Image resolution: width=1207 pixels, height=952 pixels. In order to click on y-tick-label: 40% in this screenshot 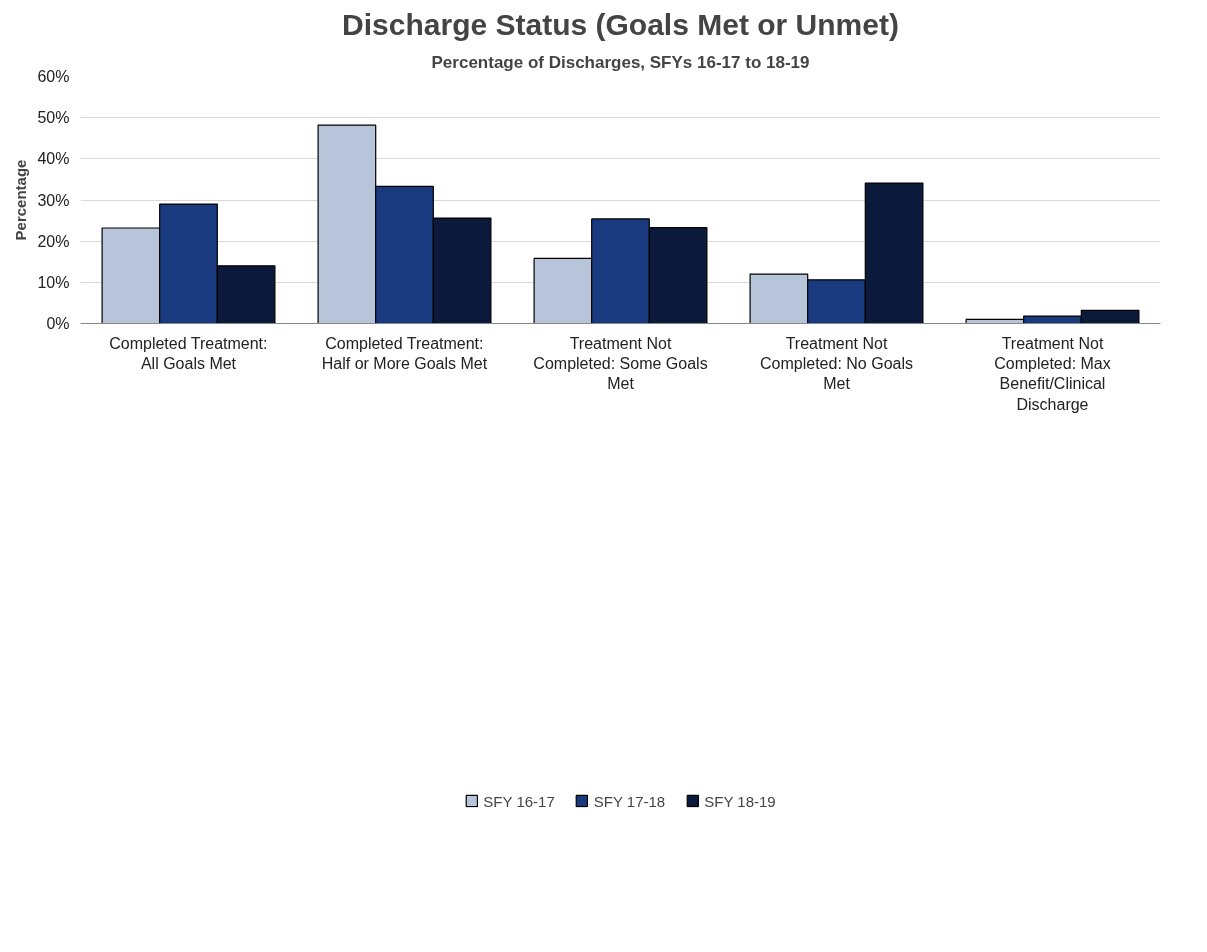, I will do `click(53, 159)`.